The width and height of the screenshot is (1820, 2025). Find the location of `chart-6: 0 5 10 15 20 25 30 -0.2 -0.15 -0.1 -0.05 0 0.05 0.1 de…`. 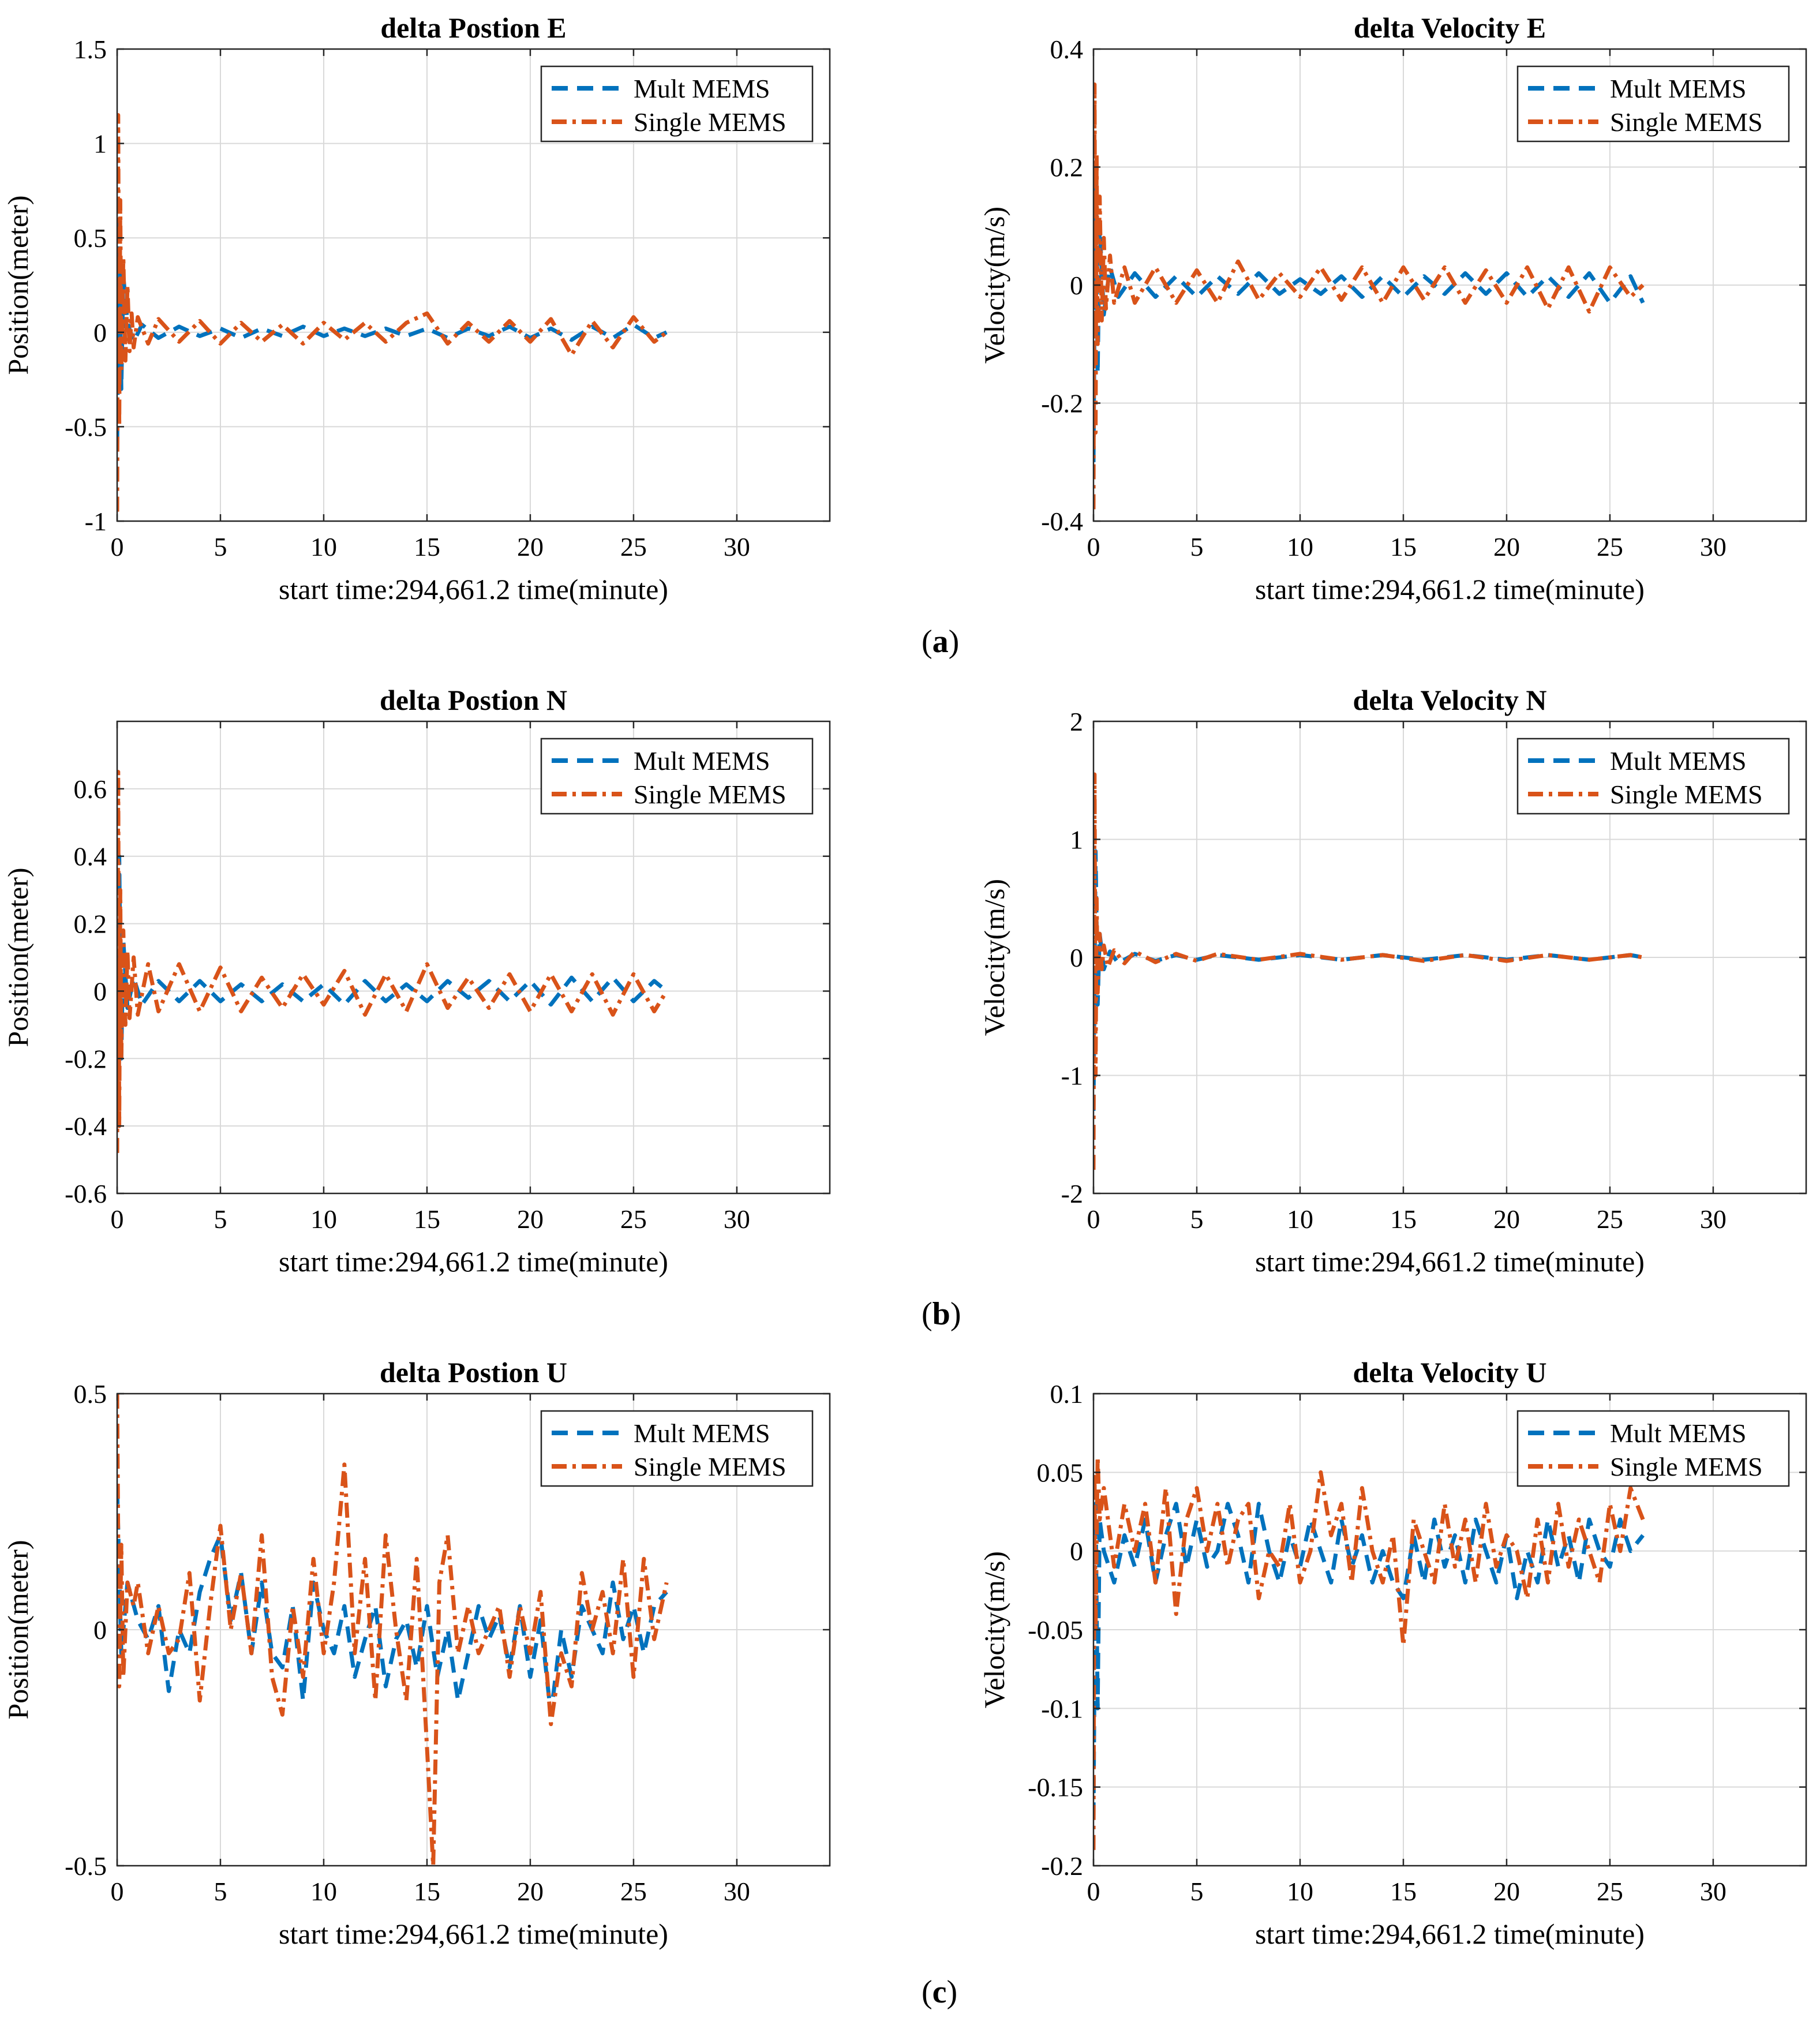

chart-6: 0 5 10 15 20 25 30 -0.2 -0.15 -0.1 -0.05 0 0.05 0.1 de… is located at coordinates (1392, 1653).